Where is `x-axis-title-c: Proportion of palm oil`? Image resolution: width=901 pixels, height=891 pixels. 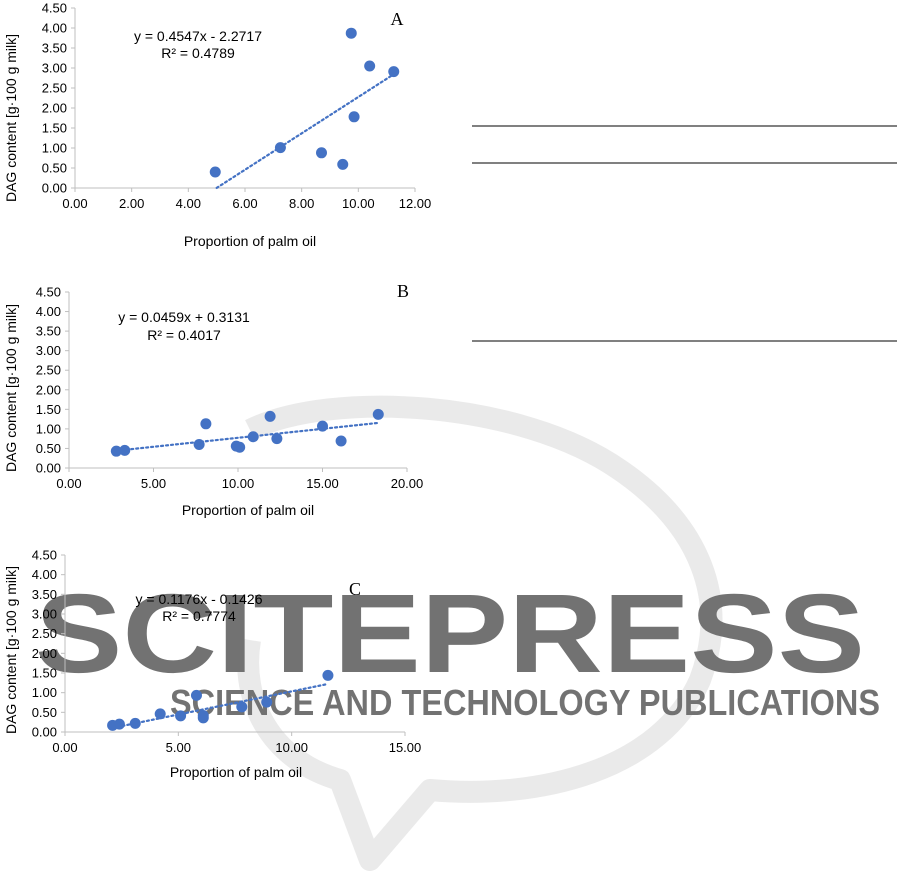
x-axis-title-c: Proportion of palm oil is located at coordinates (236, 772).